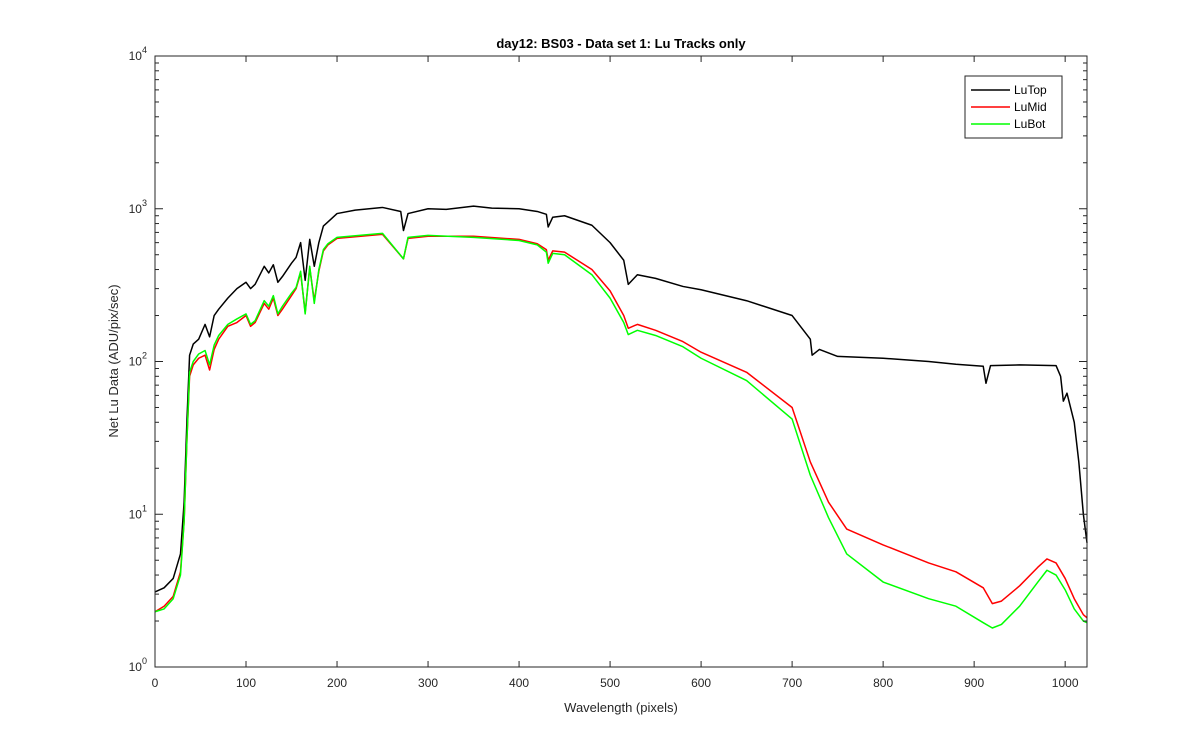 Image resolution: width=1200 pixels, height=755 pixels. What do you see at coordinates (610, 683) in the screenshot?
I see `x-tick-label: 500` at bounding box center [610, 683].